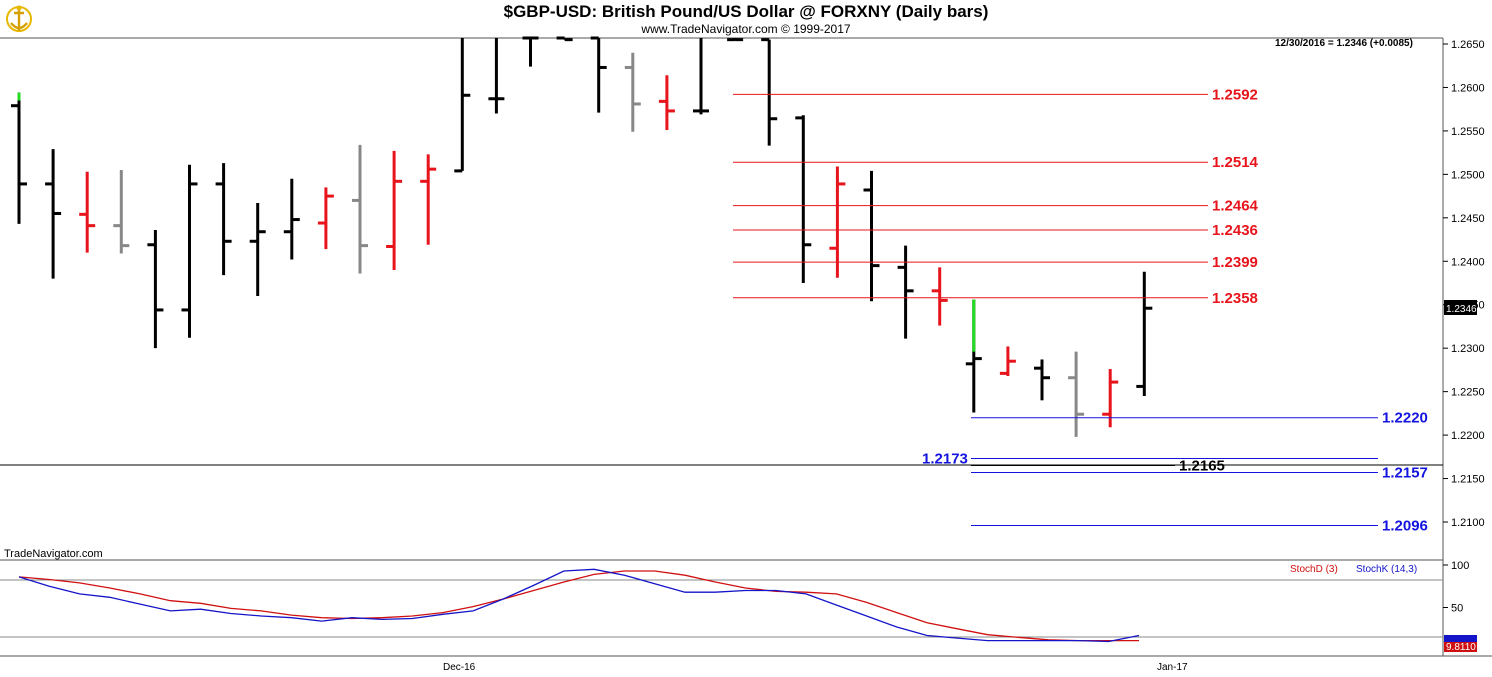  I want to click on stoch-tick-label: 50, so click(1457, 609).